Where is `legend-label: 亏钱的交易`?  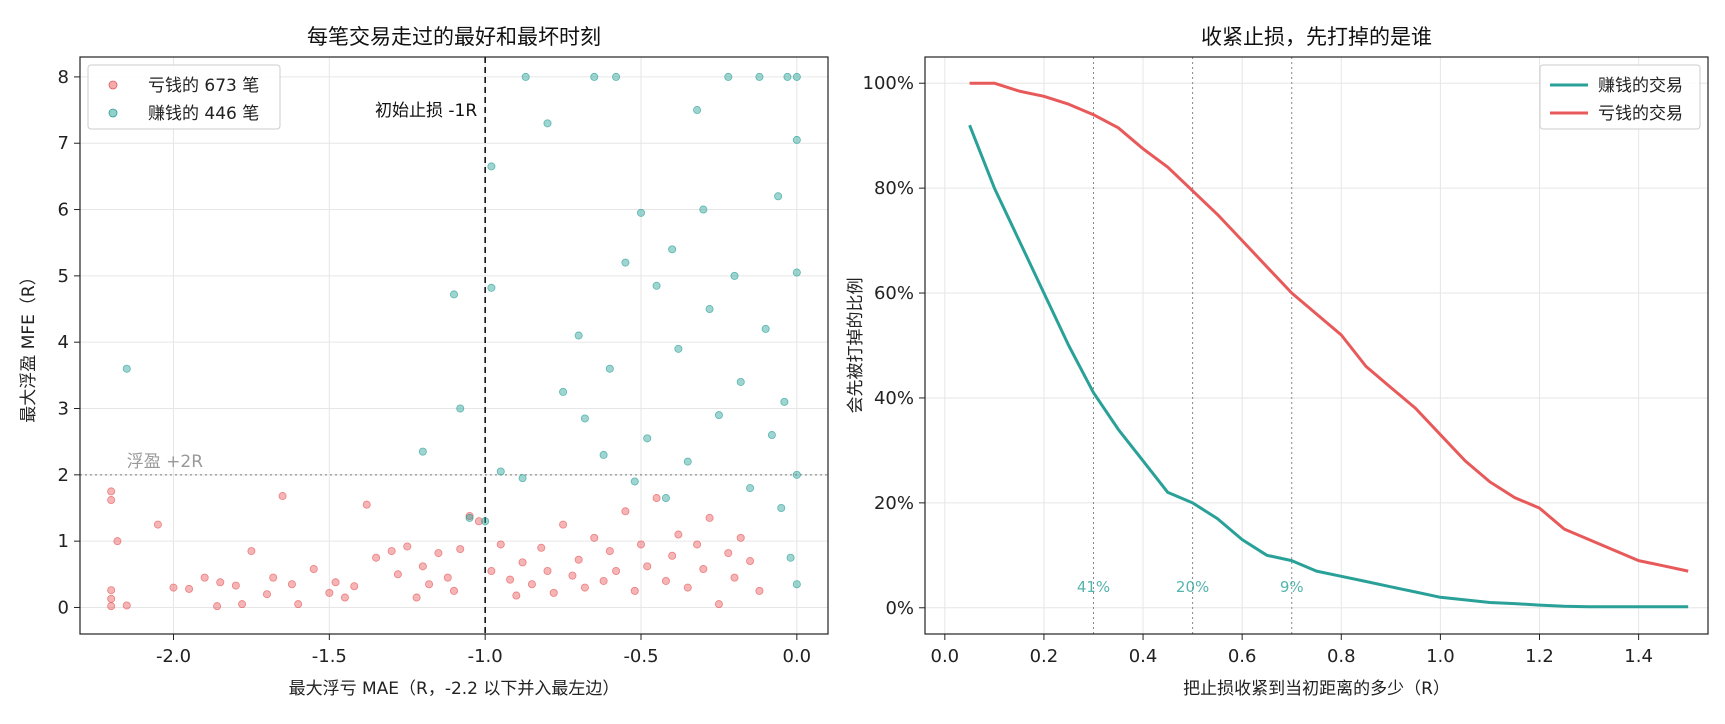
legend-label: 亏钱的交易 is located at coordinates (1640, 114).